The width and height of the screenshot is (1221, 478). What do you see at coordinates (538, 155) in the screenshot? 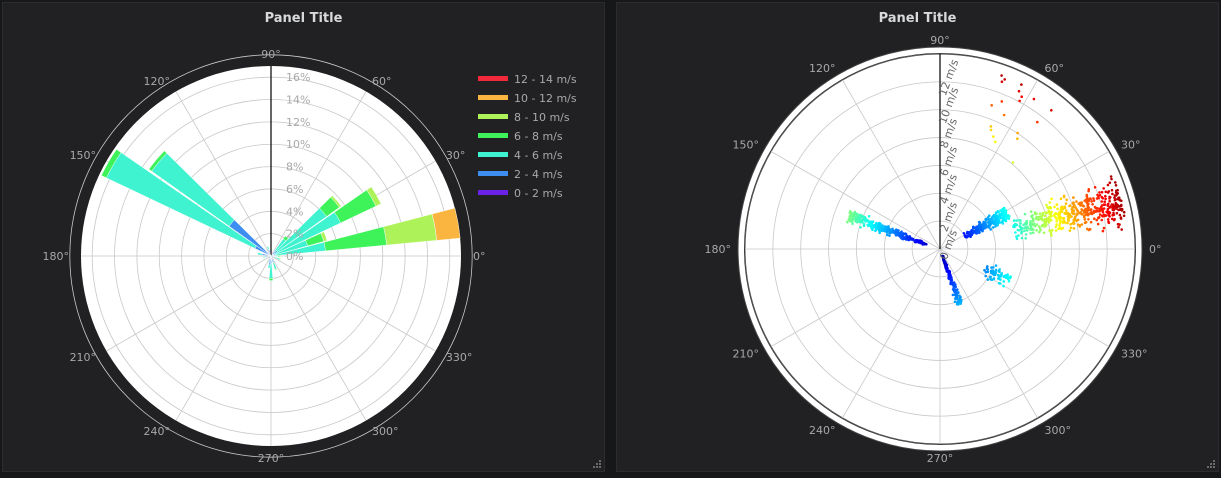
I see `legend-label: 4 - 6 m/s` at bounding box center [538, 155].